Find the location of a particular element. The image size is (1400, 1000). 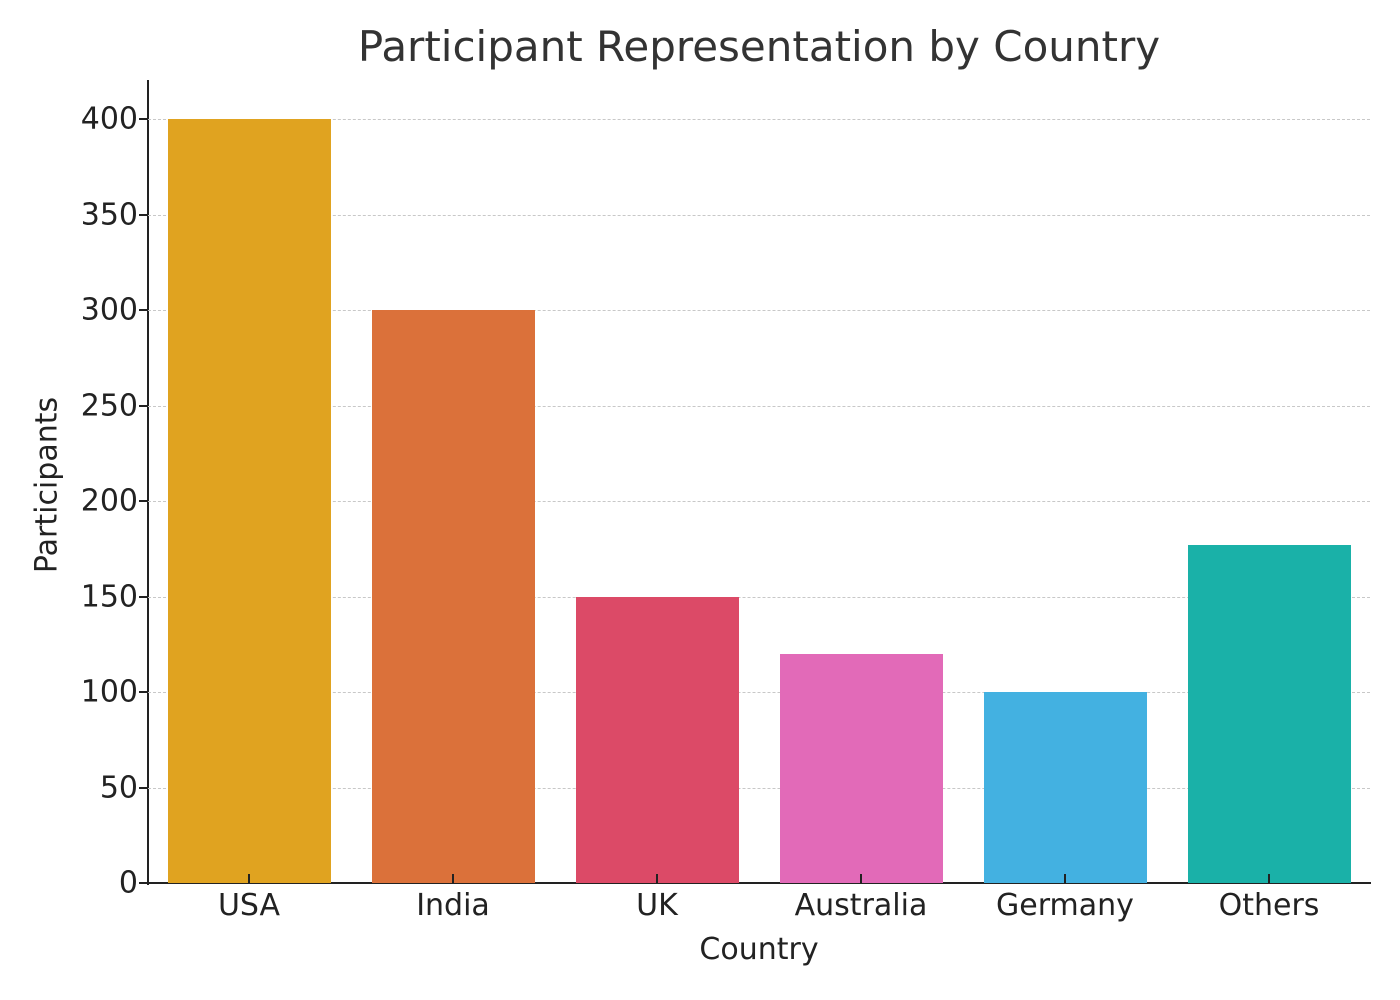

bar-australia is located at coordinates (861, 768).